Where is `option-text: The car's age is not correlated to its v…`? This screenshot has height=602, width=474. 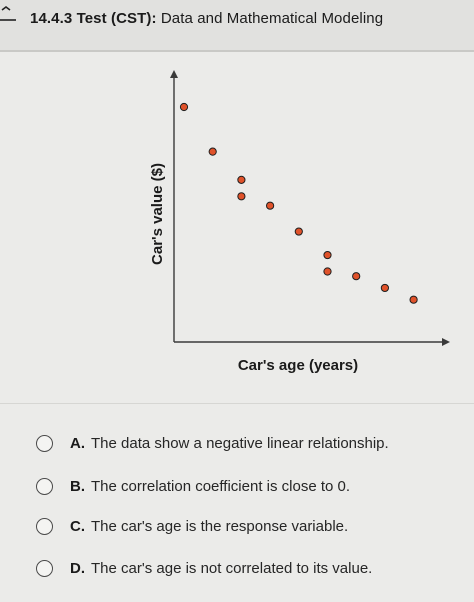 option-text: The car's age is not correlated to its v… is located at coordinates (232, 568).